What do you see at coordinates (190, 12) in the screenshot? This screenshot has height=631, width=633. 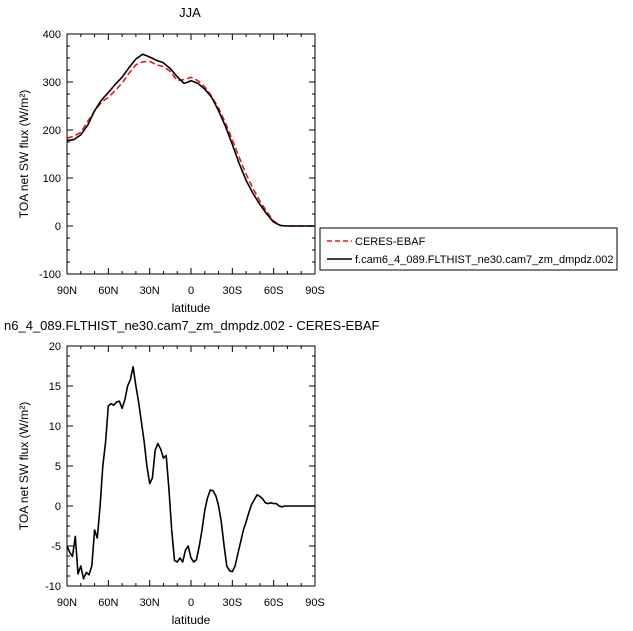 I see `top-chart-title: JJA` at bounding box center [190, 12].